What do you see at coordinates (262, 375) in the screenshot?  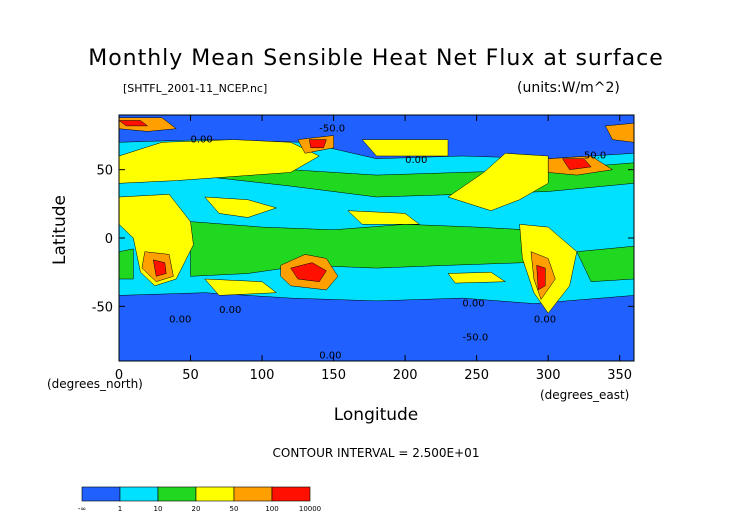 I see `x-tick-label: 100` at bounding box center [262, 375].